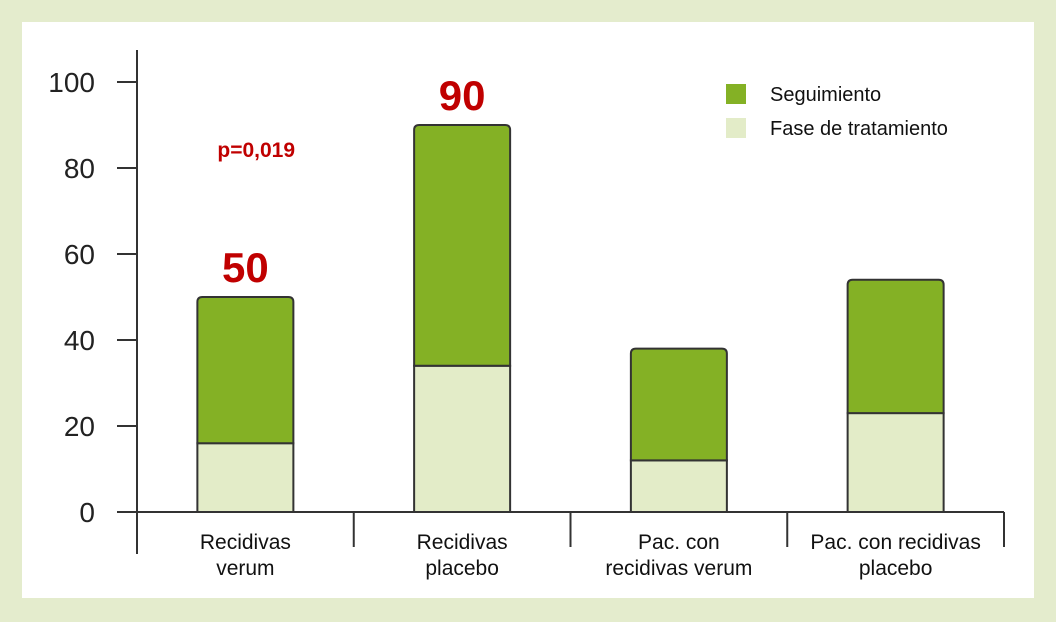 The width and height of the screenshot is (1056, 622). What do you see at coordinates (679, 542) in the screenshot?
I see `x-category-label: Pac. con` at bounding box center [679, 542].